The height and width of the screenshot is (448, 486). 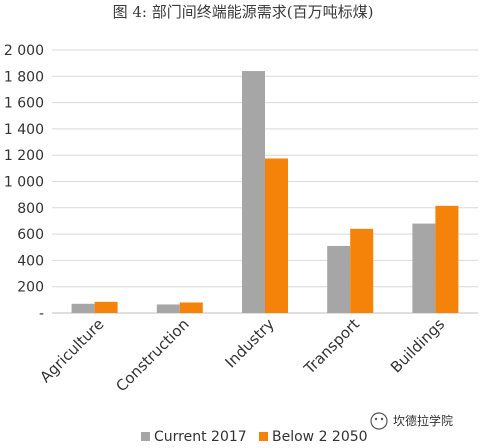 What do you see at coordinates (376, 419) in the screenshot?
I see `wechat-icon-eye-left` at bounding box center [376, 419].